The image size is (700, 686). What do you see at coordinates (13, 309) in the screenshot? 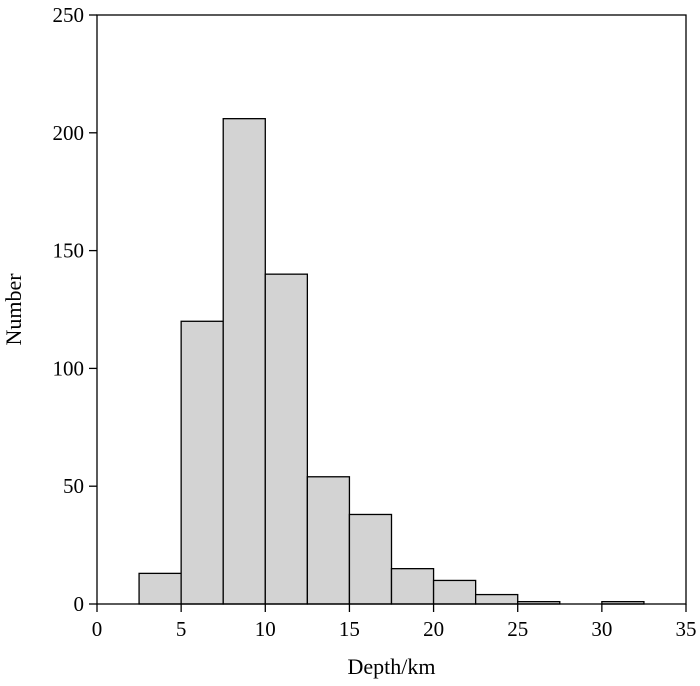
I see `y-axis-title: Number` at bounding box center [13, 309].